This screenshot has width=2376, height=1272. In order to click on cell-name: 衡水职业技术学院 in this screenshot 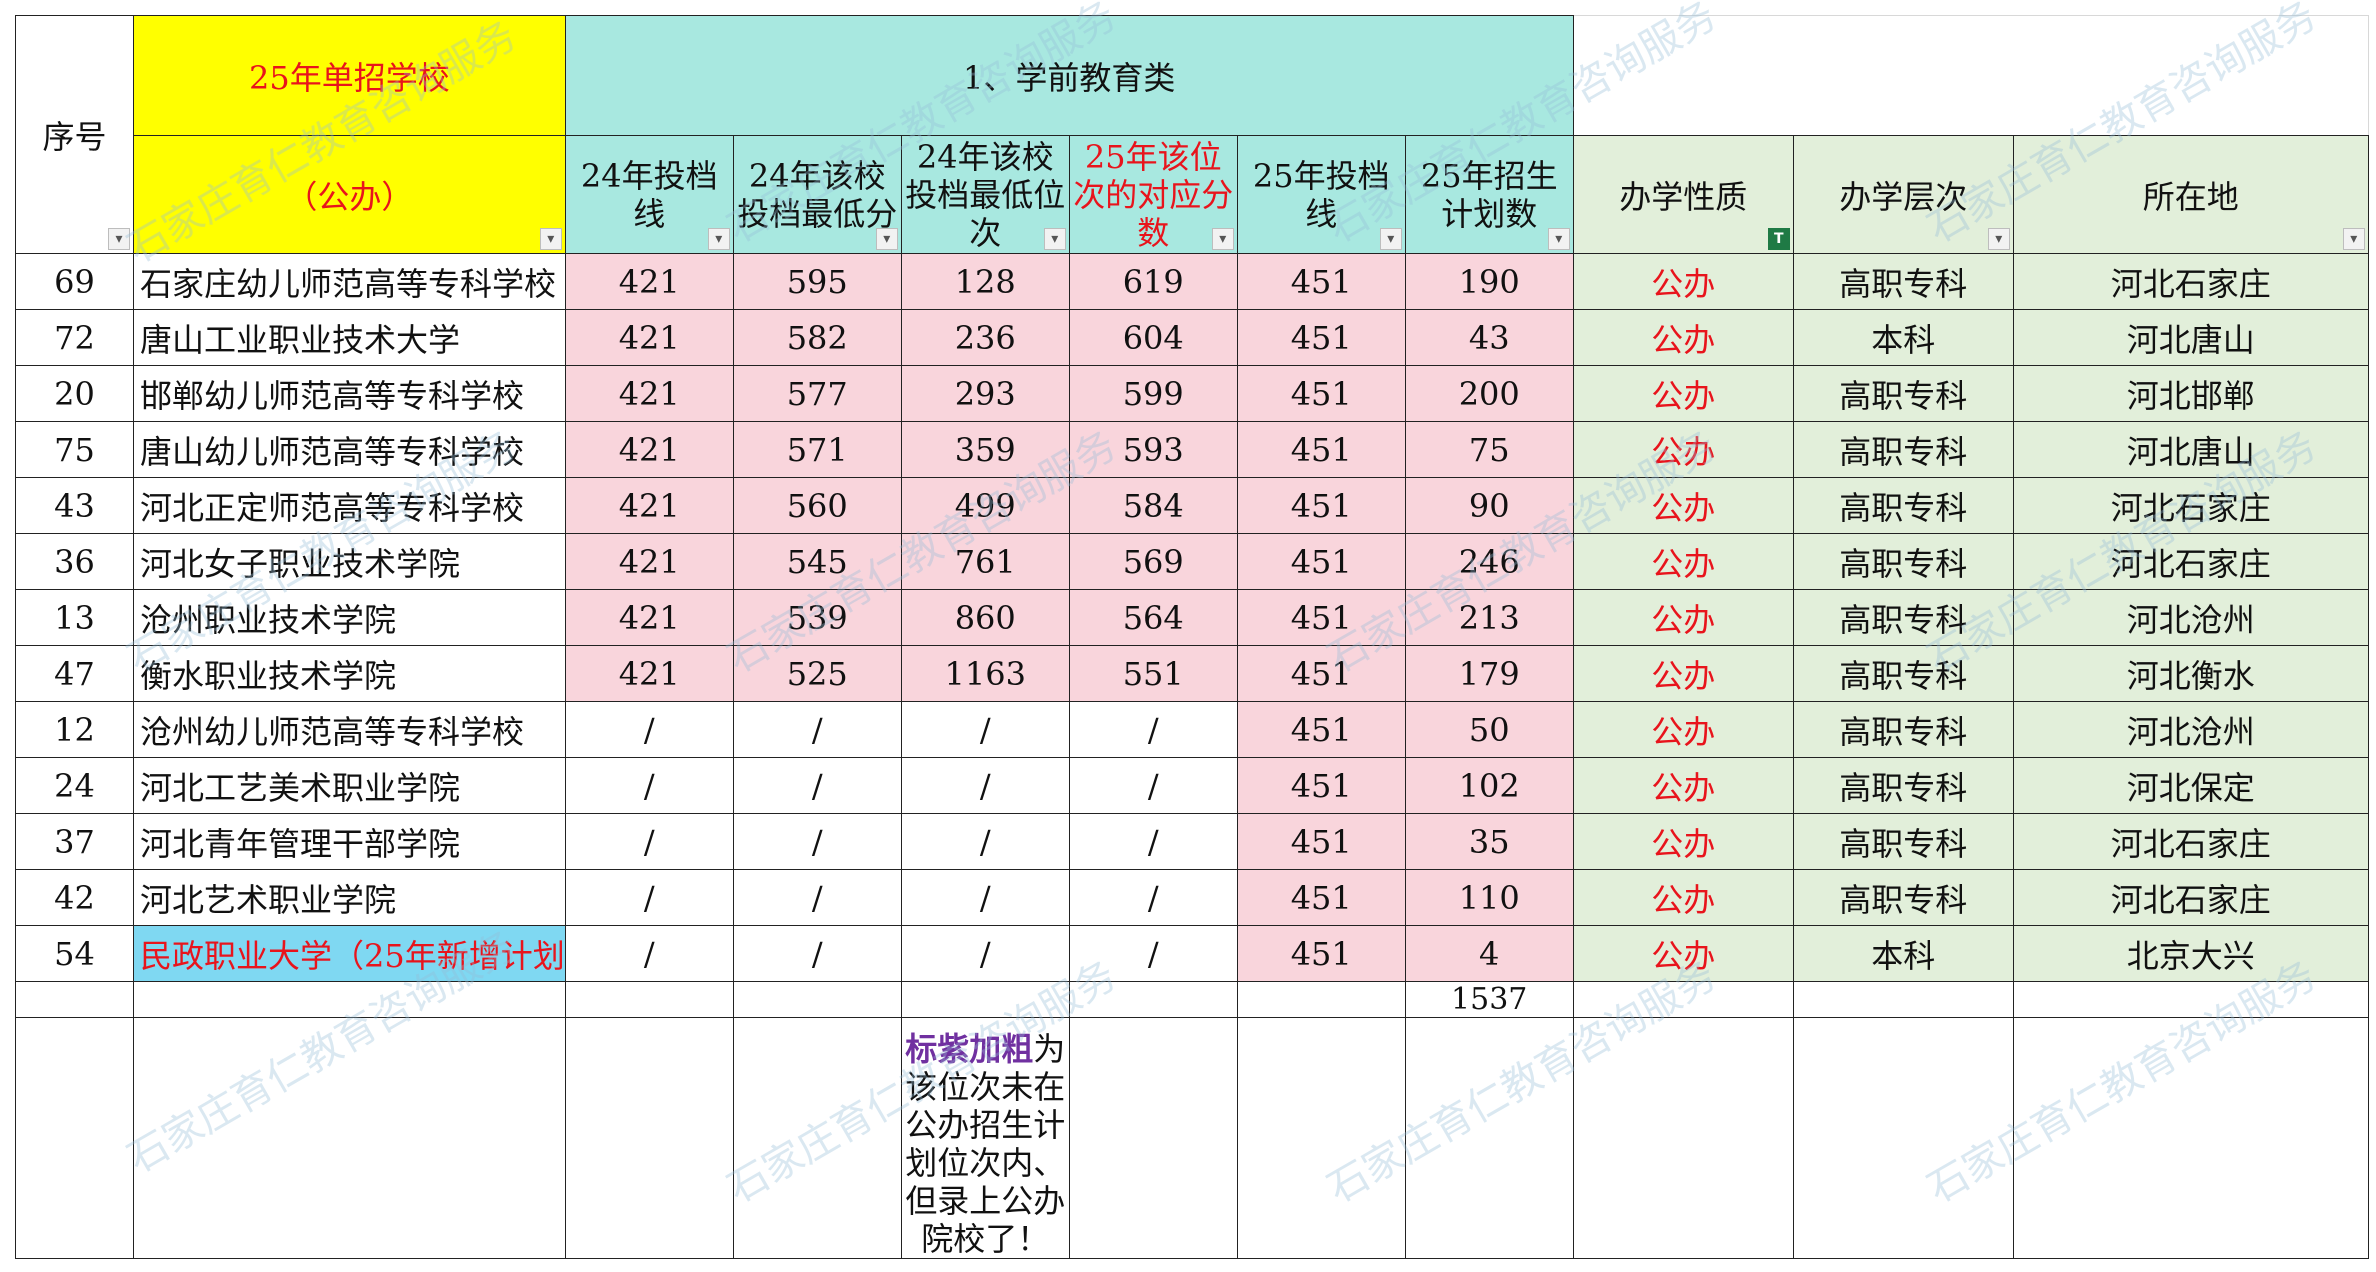, I will do `click(349, 673)`.